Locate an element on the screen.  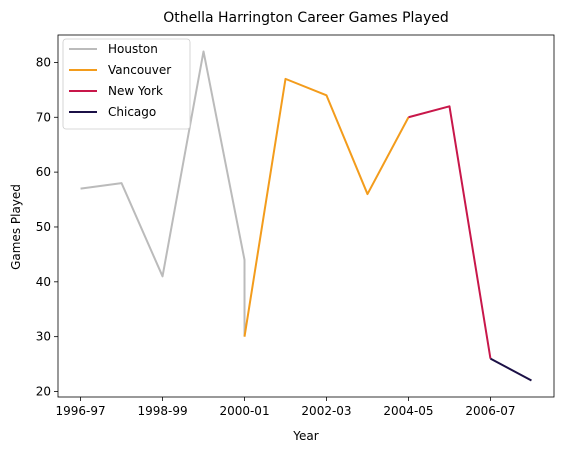
legend: Houston Vancouver New York Chicago is located at coordinates (126, 84).